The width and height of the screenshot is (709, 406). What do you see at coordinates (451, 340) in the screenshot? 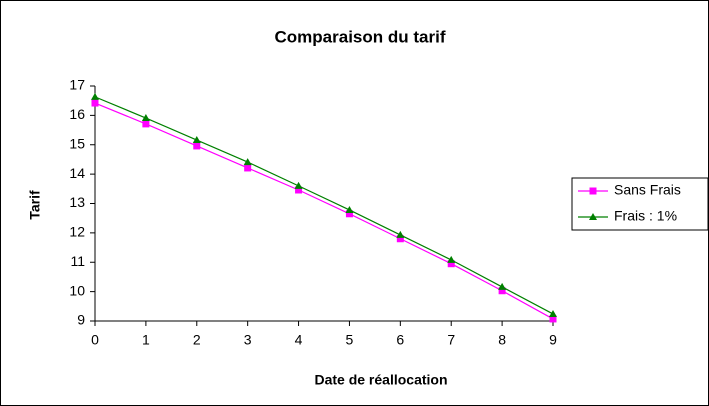
I see `x-tick-label: 7` at bounding box center [451, 340].